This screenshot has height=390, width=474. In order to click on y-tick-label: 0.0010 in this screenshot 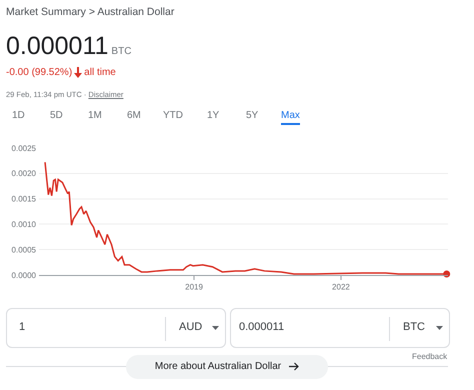, I will do `click(24, 224)`.